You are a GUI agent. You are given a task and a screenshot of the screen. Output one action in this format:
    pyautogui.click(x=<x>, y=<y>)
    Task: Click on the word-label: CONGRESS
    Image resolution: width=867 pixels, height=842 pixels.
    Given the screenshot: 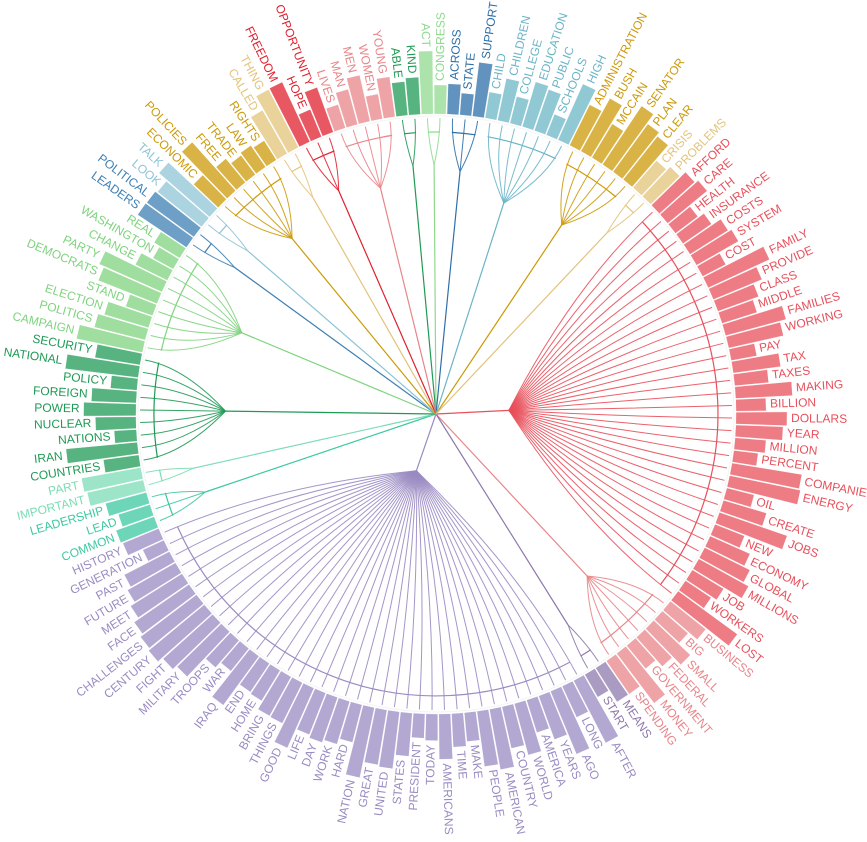 What is the action you would take?
    pyautogui.click(x=440, y=46)
    